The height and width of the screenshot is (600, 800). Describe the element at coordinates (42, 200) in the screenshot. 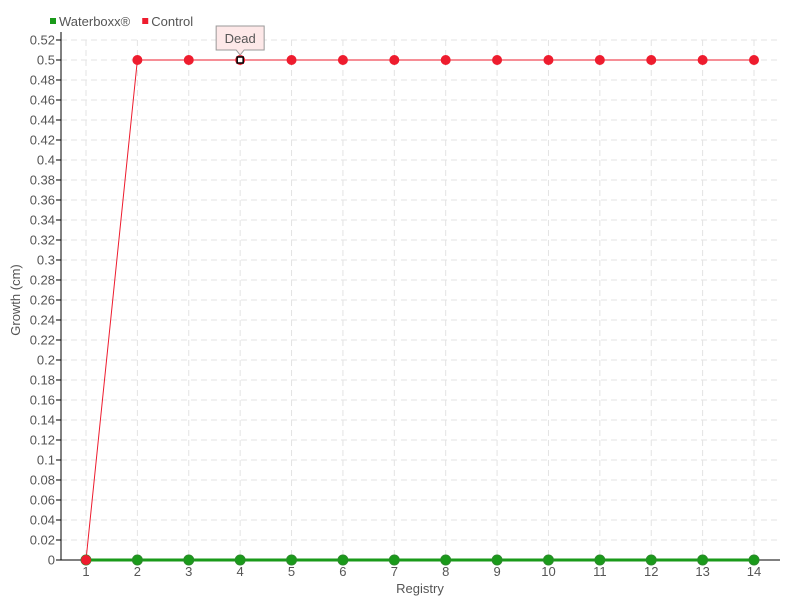

I see `y-tick-label: 0.36` at that location.